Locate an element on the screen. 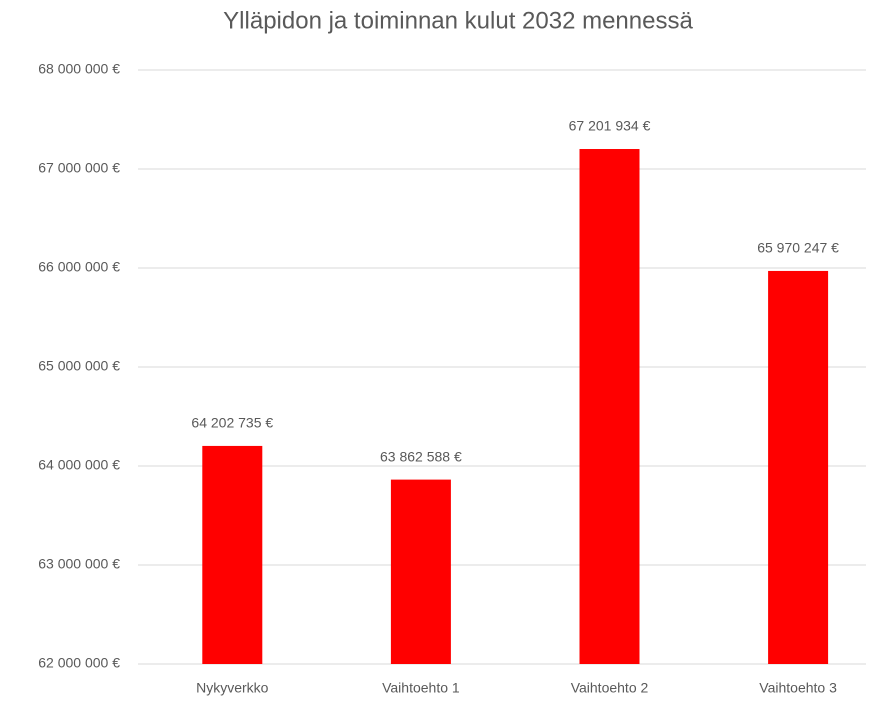  x-tick-label: Vaihtoehto 1 is located at coordinates (421, 688).